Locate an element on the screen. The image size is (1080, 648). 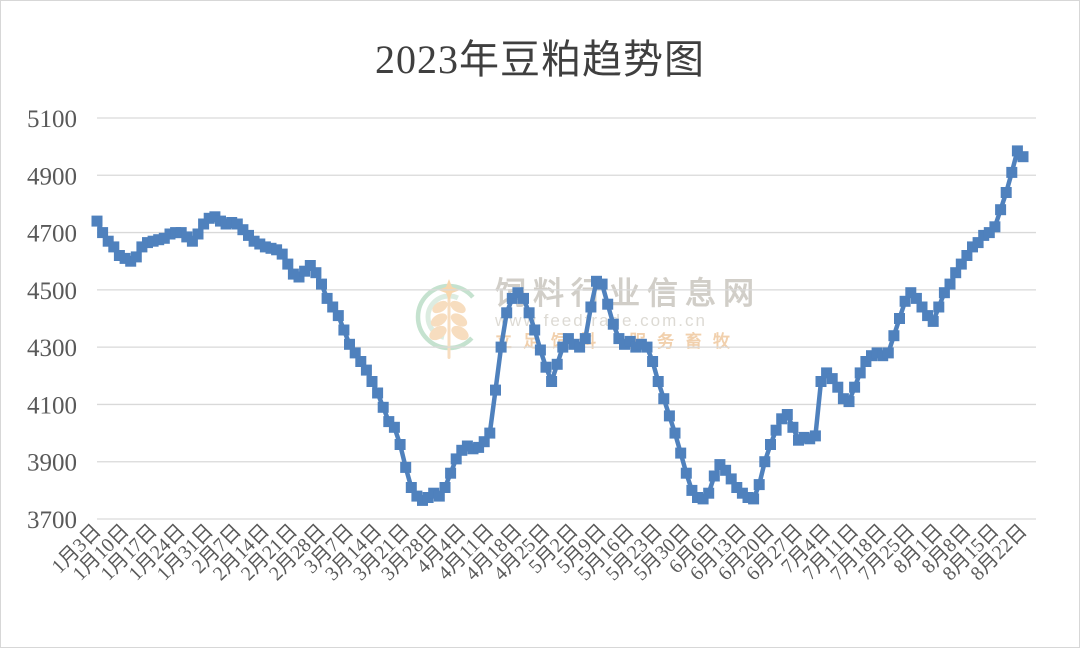
y-axis-tick-label: 4700 is located at coordinates (52, 234).